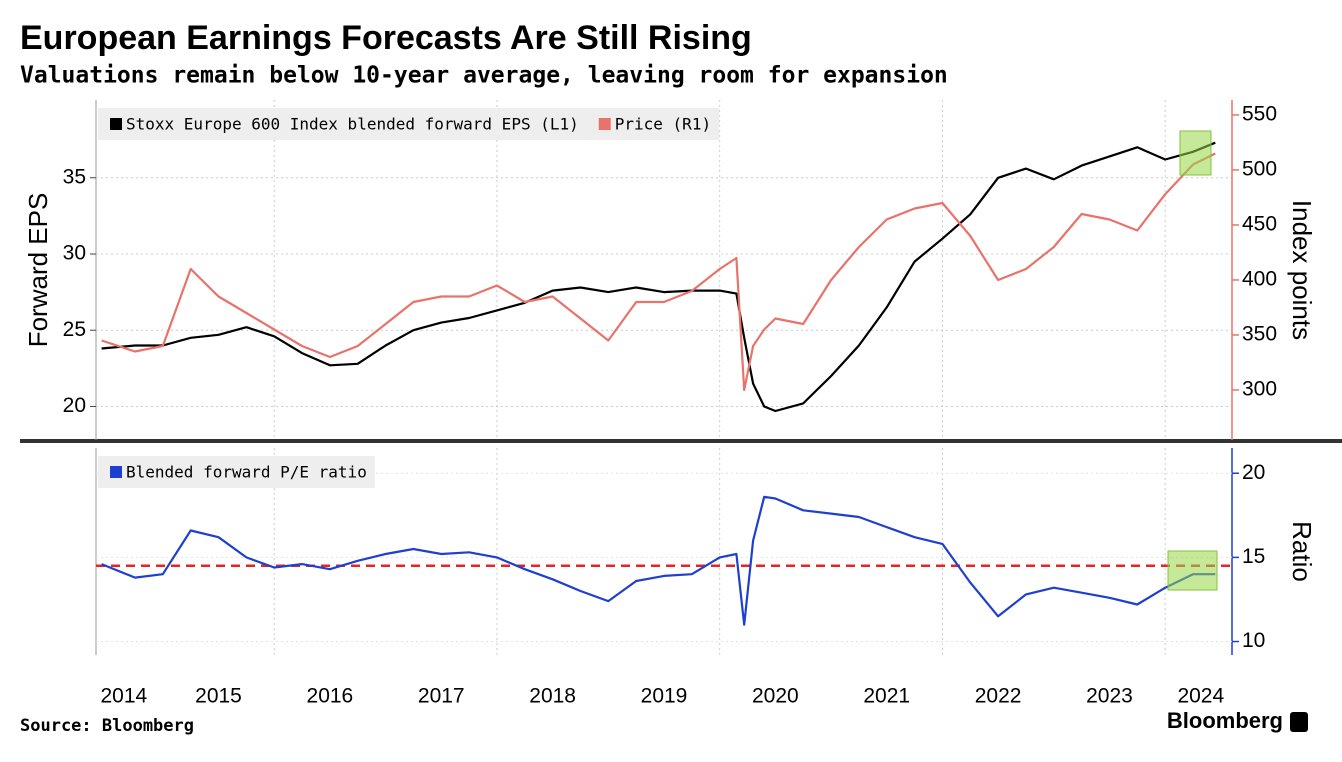 This screenshot has width=1342, height=762. What do you see at coordinates (74, 329) in the screenshot?
I see `y-tick-label: 25` at bounding box center [74, 329].